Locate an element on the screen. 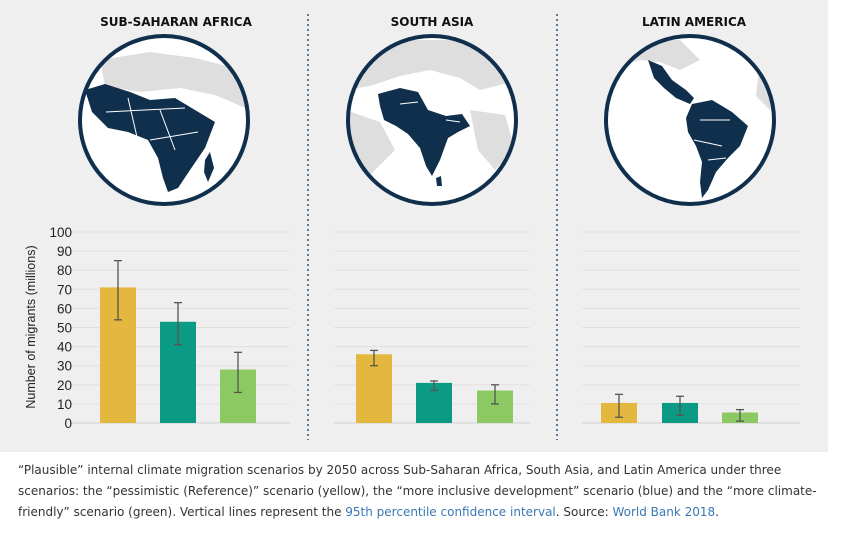 This screenshot has height=533, width=854. y-tick-label-70: 70 is located at coordinates (64, 289).